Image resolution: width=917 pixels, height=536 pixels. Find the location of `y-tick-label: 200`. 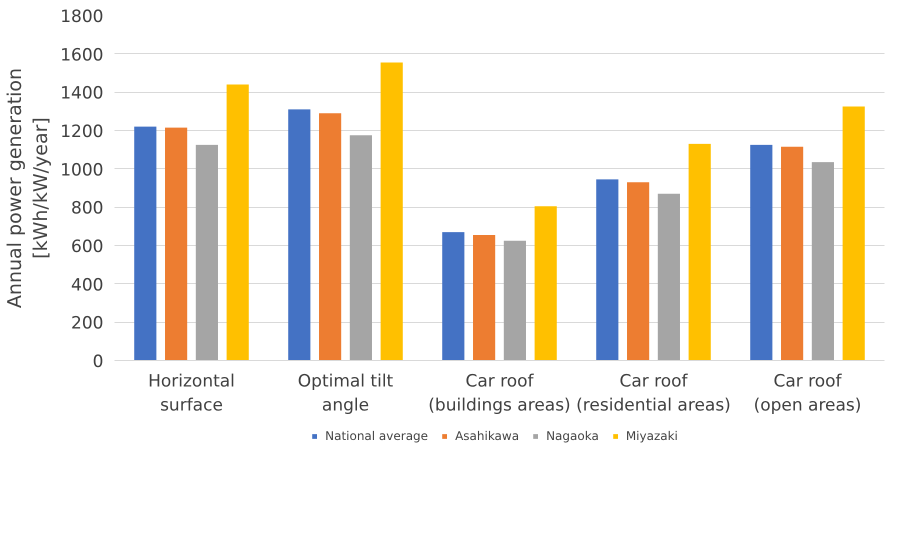

y-tick-label: 200 is located at coordinates (87, 324).